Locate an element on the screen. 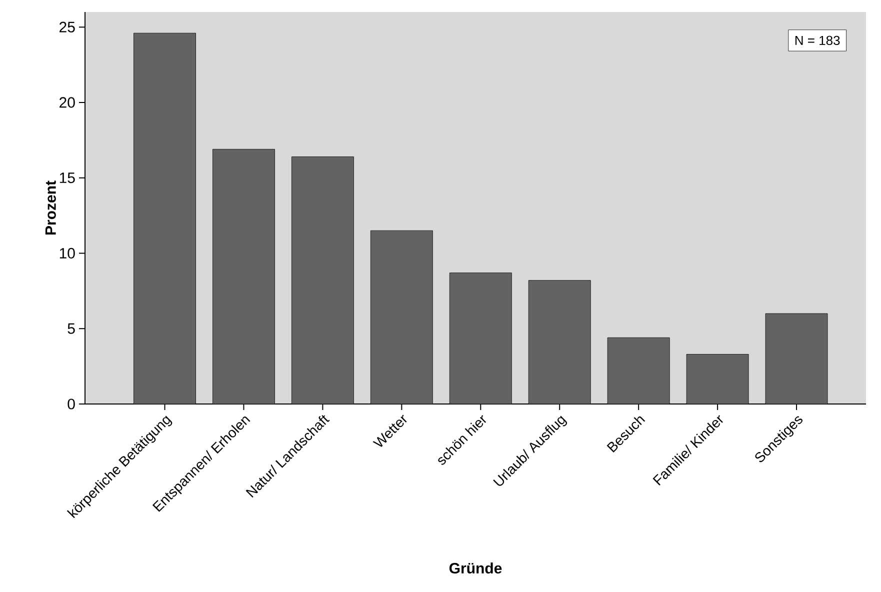  y-tick-label: 15 is located at coordinates (67, 178).